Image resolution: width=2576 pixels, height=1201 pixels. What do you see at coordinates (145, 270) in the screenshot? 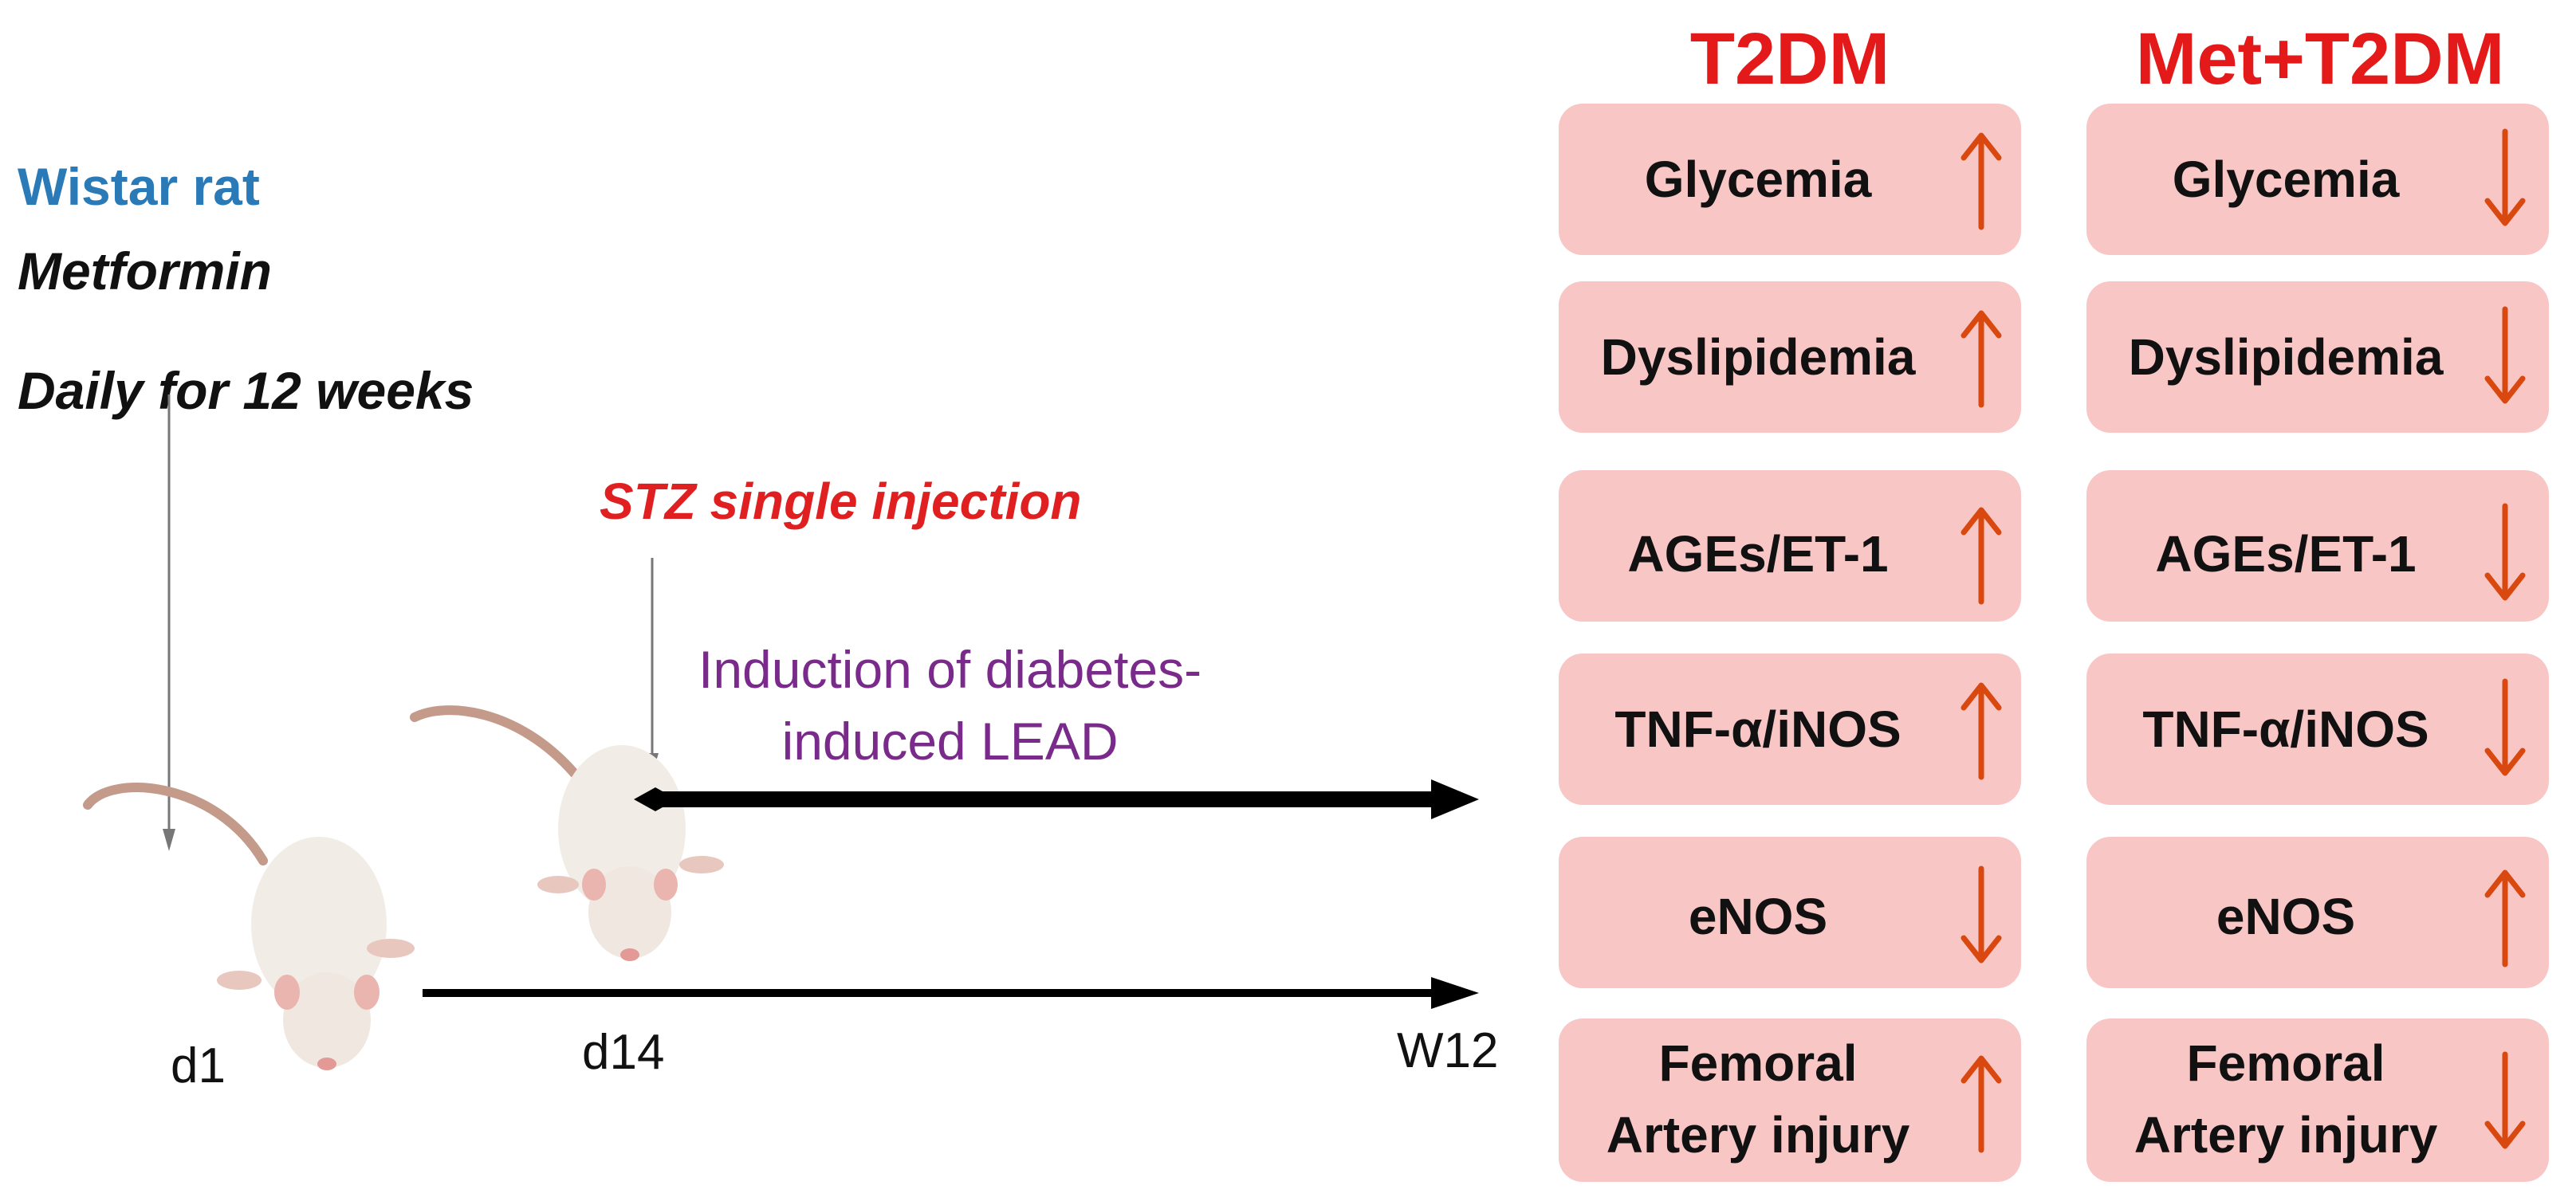
I see `metformin-label: Metformin` at bounding box center [145, 270].